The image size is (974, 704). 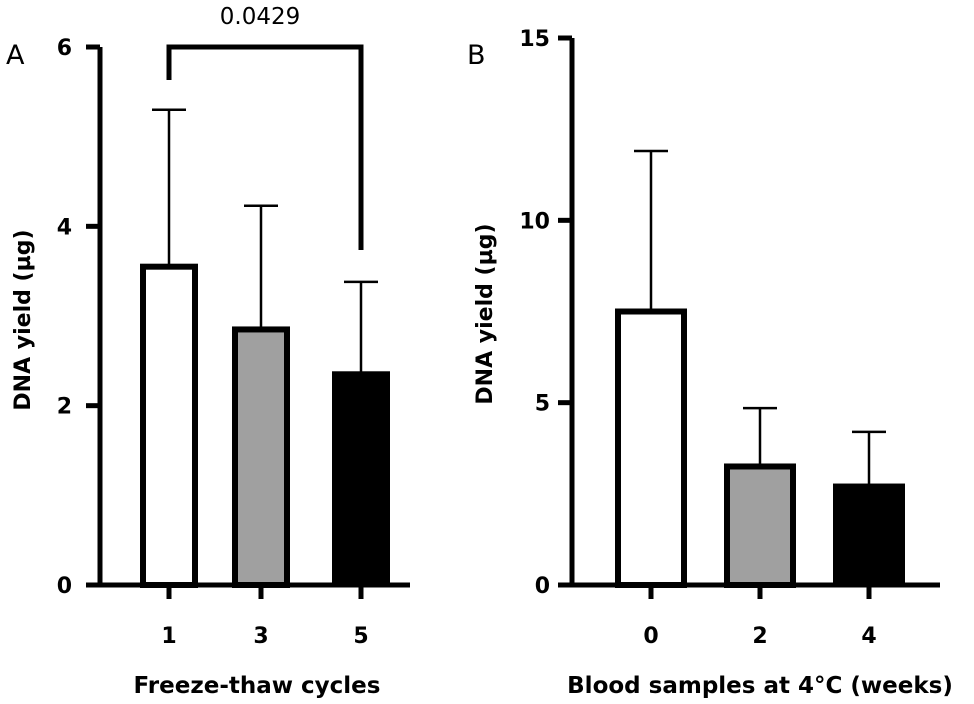 What do you see at coordinates (868, 636) in the screenshot?
I see `panel-b-x-tick-label: 4` at bounding box center [868, 636].